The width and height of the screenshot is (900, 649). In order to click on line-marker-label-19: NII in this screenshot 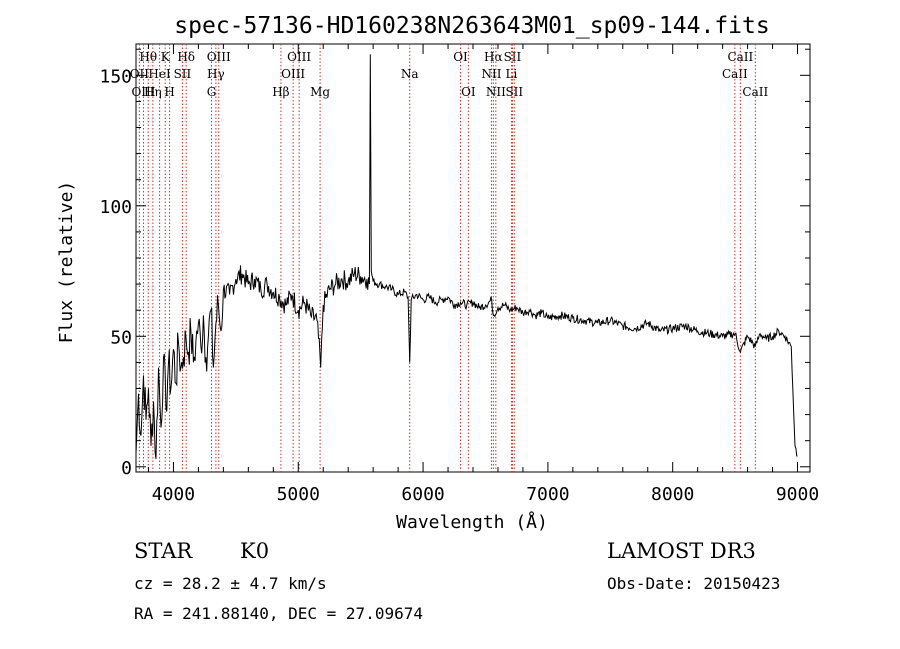, I will do `click(491, 74)`.